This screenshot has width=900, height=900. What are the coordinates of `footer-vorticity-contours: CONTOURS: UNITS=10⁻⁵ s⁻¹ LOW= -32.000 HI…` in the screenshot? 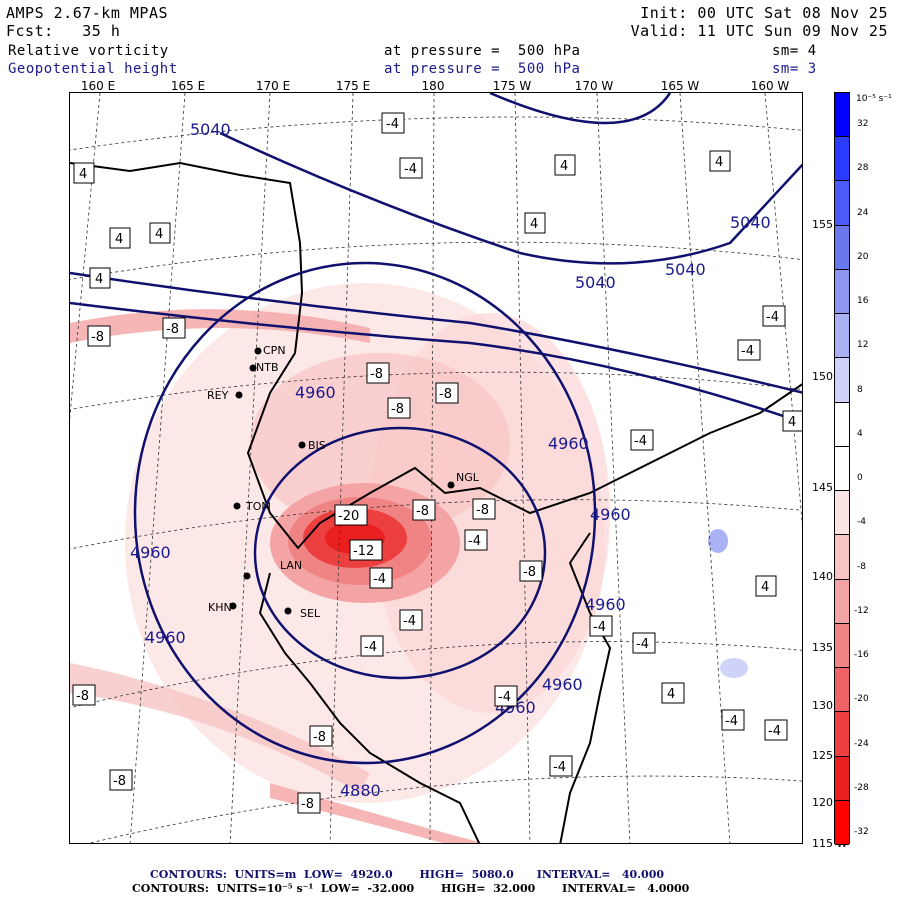 It's located at (411, 888).